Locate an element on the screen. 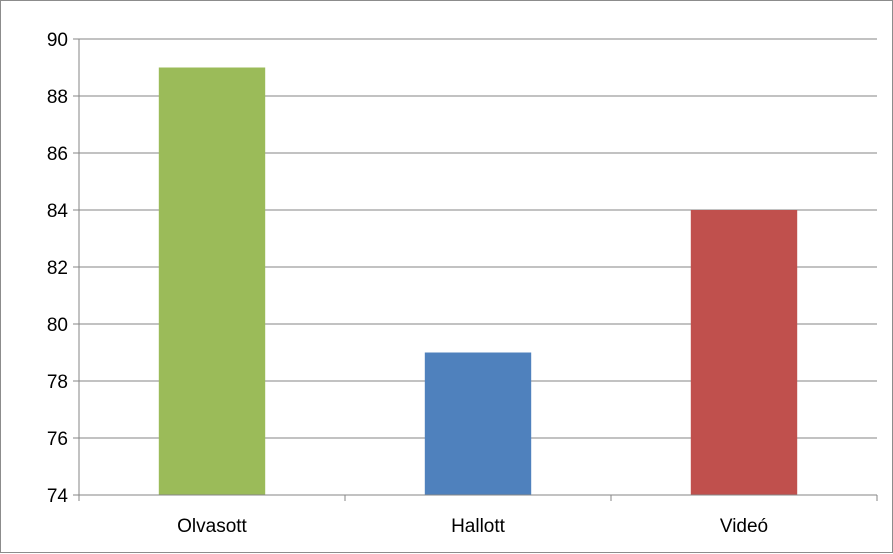 Image resolution: width=893 pixels, height=554 pixels. y-tick-label: 88 is located at coordinates (57, 97).